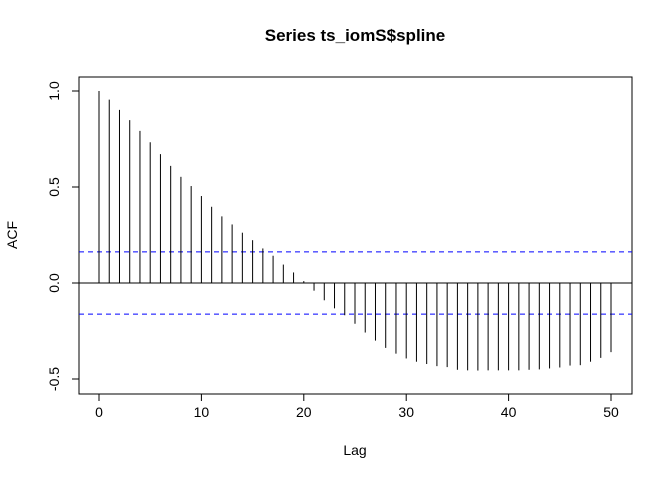 The image size is (672, 480). Describe the element at coordinates (54, 91) in the screenshot. I see `y-tick-label: 1.0` at that location.